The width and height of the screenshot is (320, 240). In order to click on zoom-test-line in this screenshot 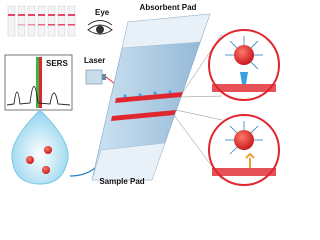, I will do `click(244, 65)`.